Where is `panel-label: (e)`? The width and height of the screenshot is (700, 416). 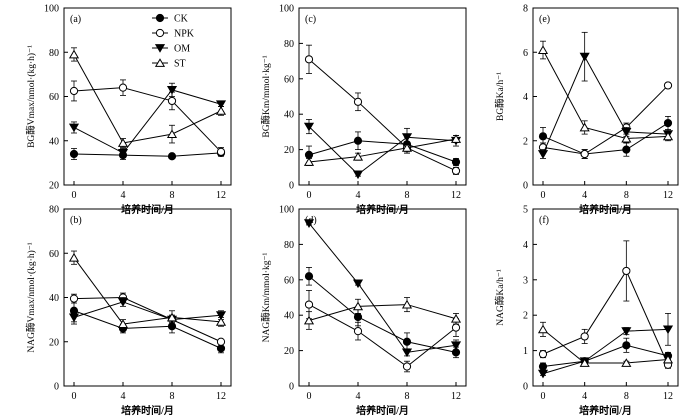 panel-label: (e) is located at coordinates (544, 19).